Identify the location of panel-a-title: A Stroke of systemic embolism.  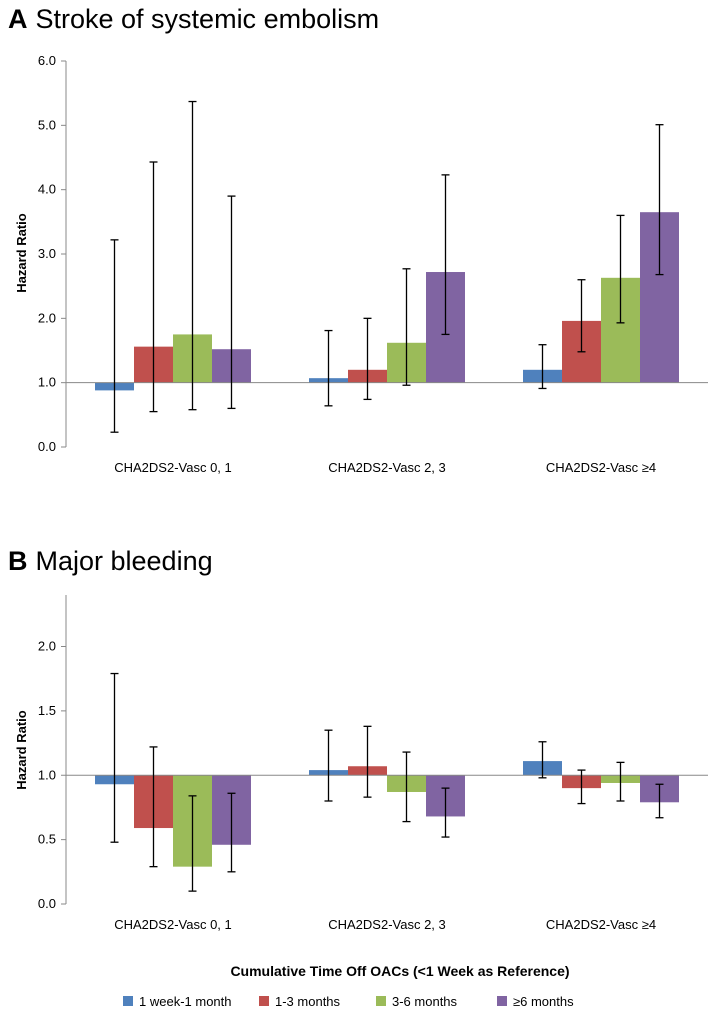
(193, 19).